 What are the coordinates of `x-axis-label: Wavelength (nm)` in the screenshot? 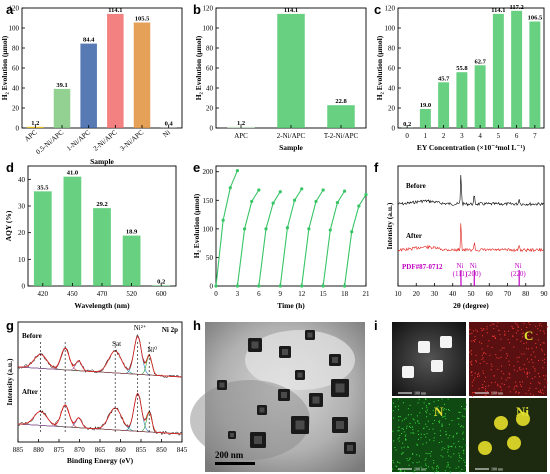 It's located at (102, 305).